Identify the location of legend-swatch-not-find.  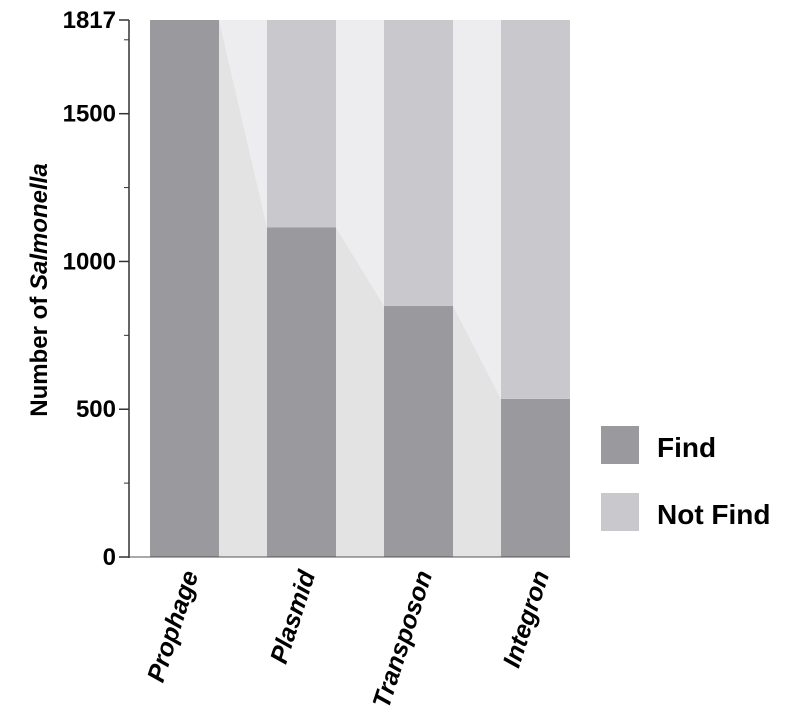
(620, 512).